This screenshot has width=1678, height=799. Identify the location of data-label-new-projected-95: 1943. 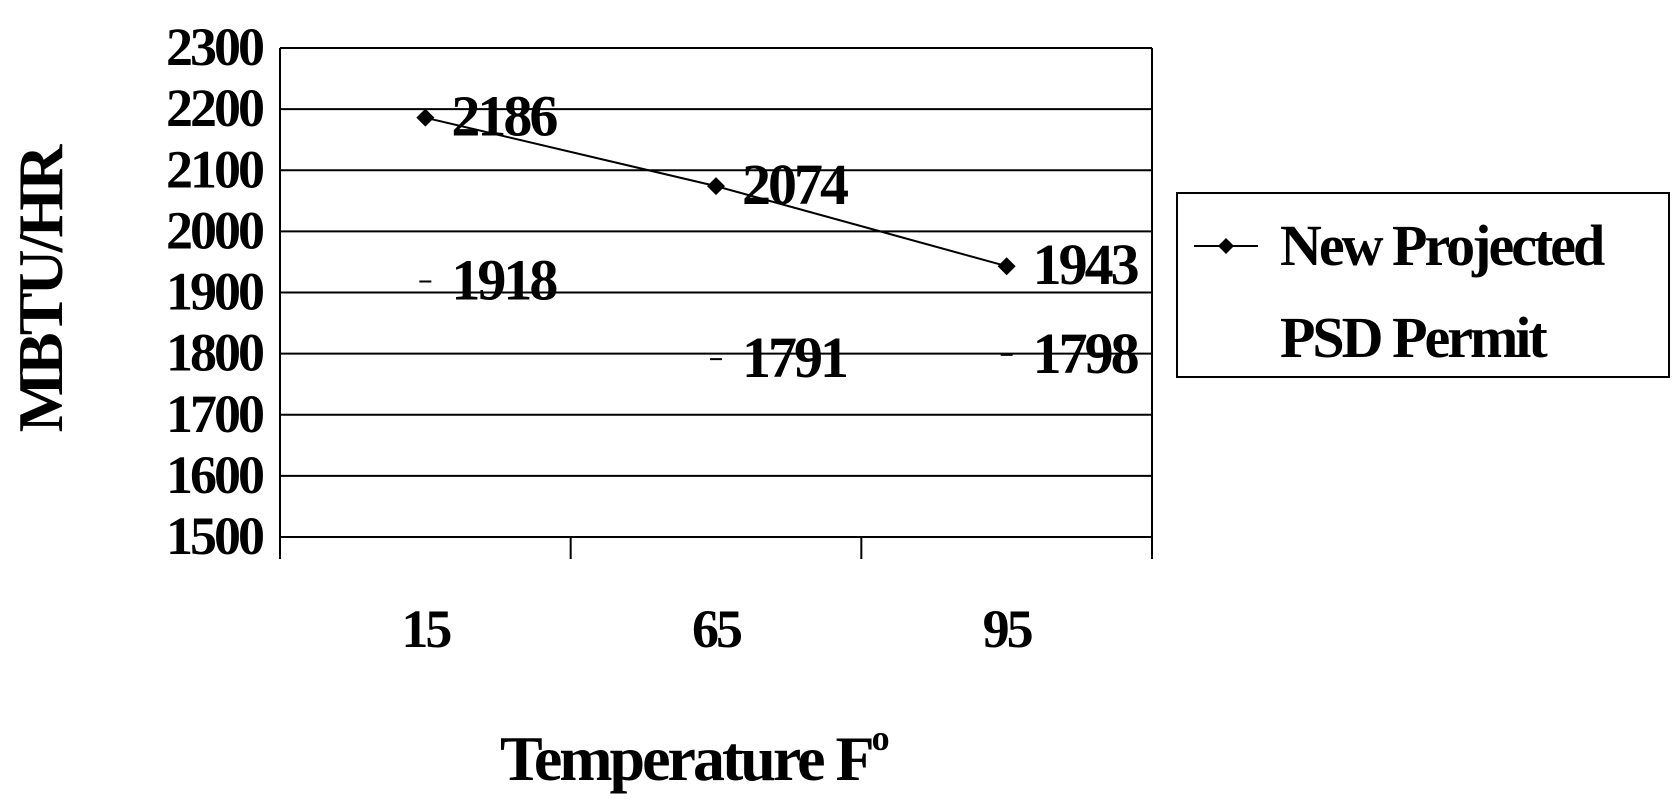
(1086, 264).